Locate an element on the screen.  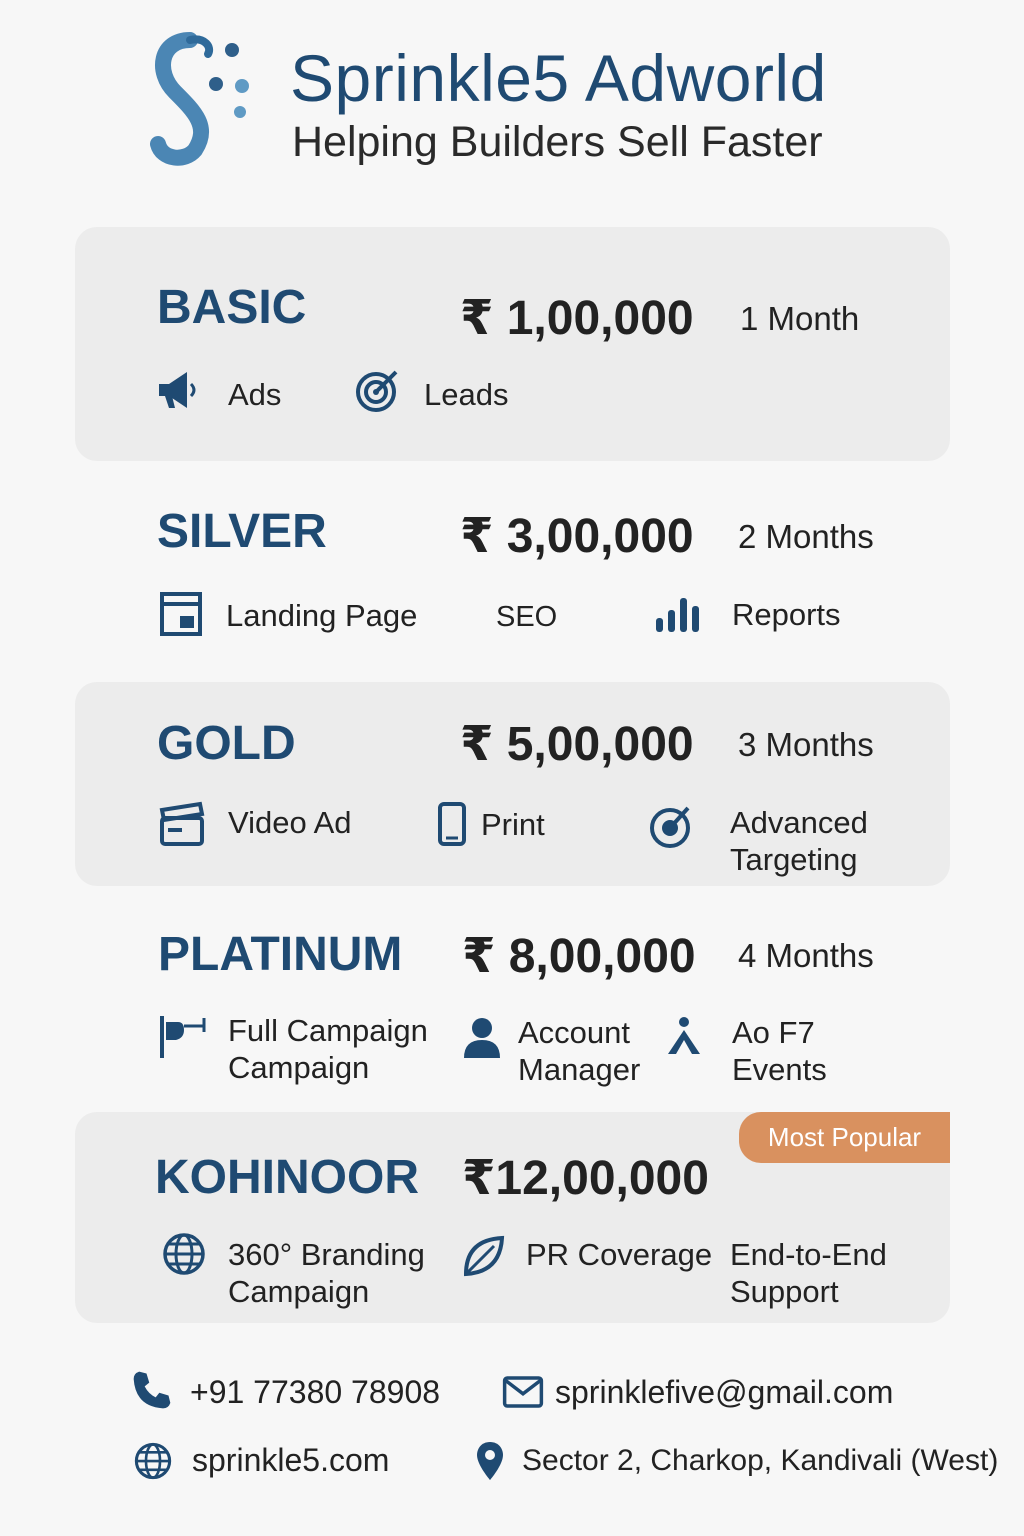
email-icon is located at coordinates (523, 1392).